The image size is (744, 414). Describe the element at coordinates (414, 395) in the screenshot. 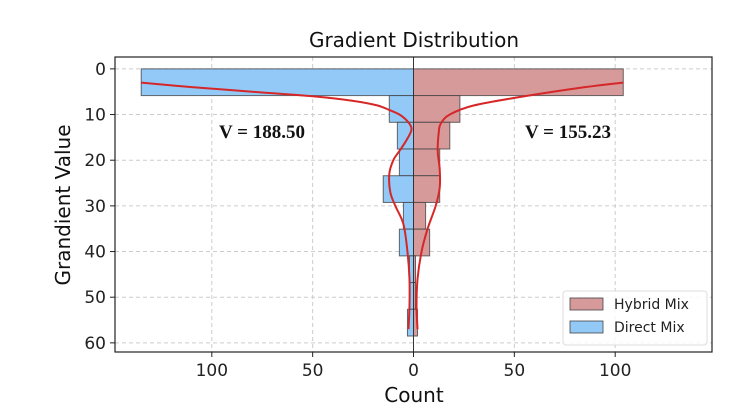

I see `x-axis-label: Count` at that location.